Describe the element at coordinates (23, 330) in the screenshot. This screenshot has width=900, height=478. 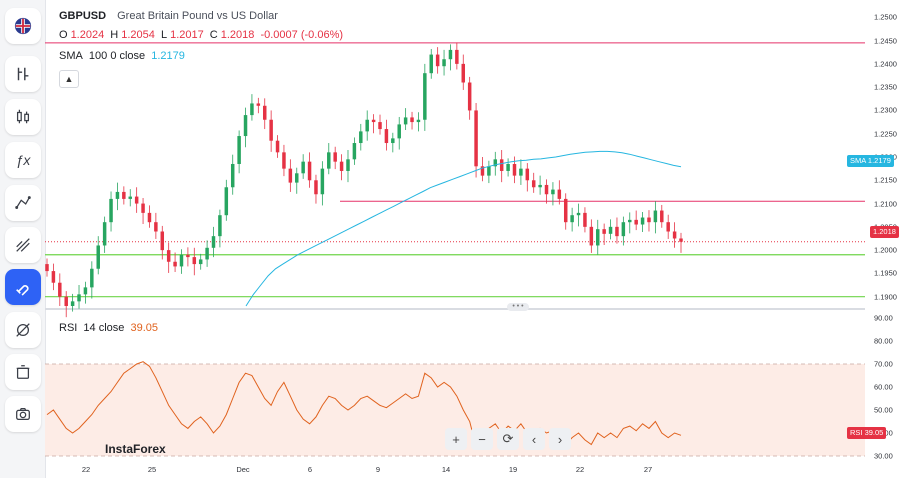
I see `hide-drawings-button` at that location.